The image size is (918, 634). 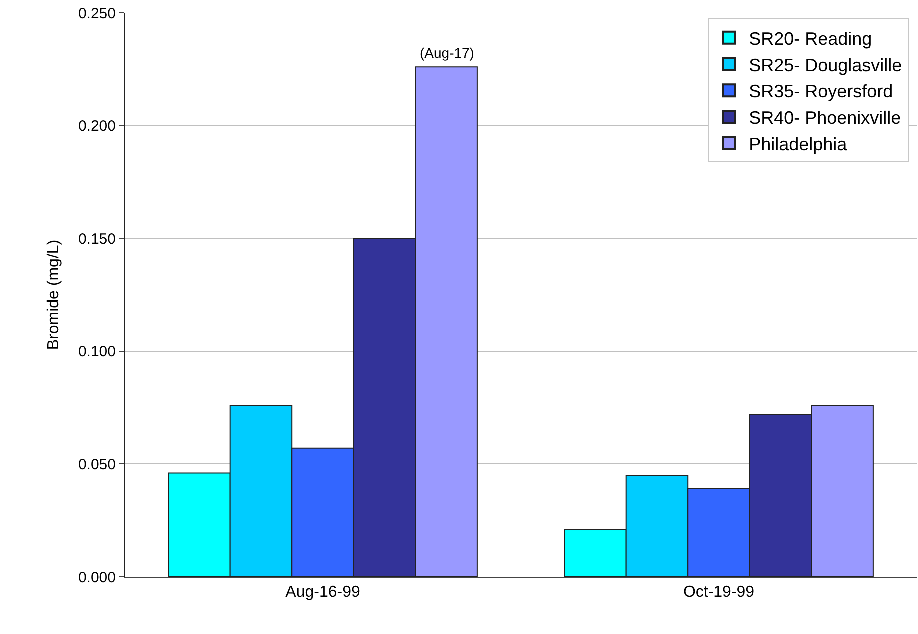 I want to click on legend-label: SR35- Royersford, so click(x=821, y=92).